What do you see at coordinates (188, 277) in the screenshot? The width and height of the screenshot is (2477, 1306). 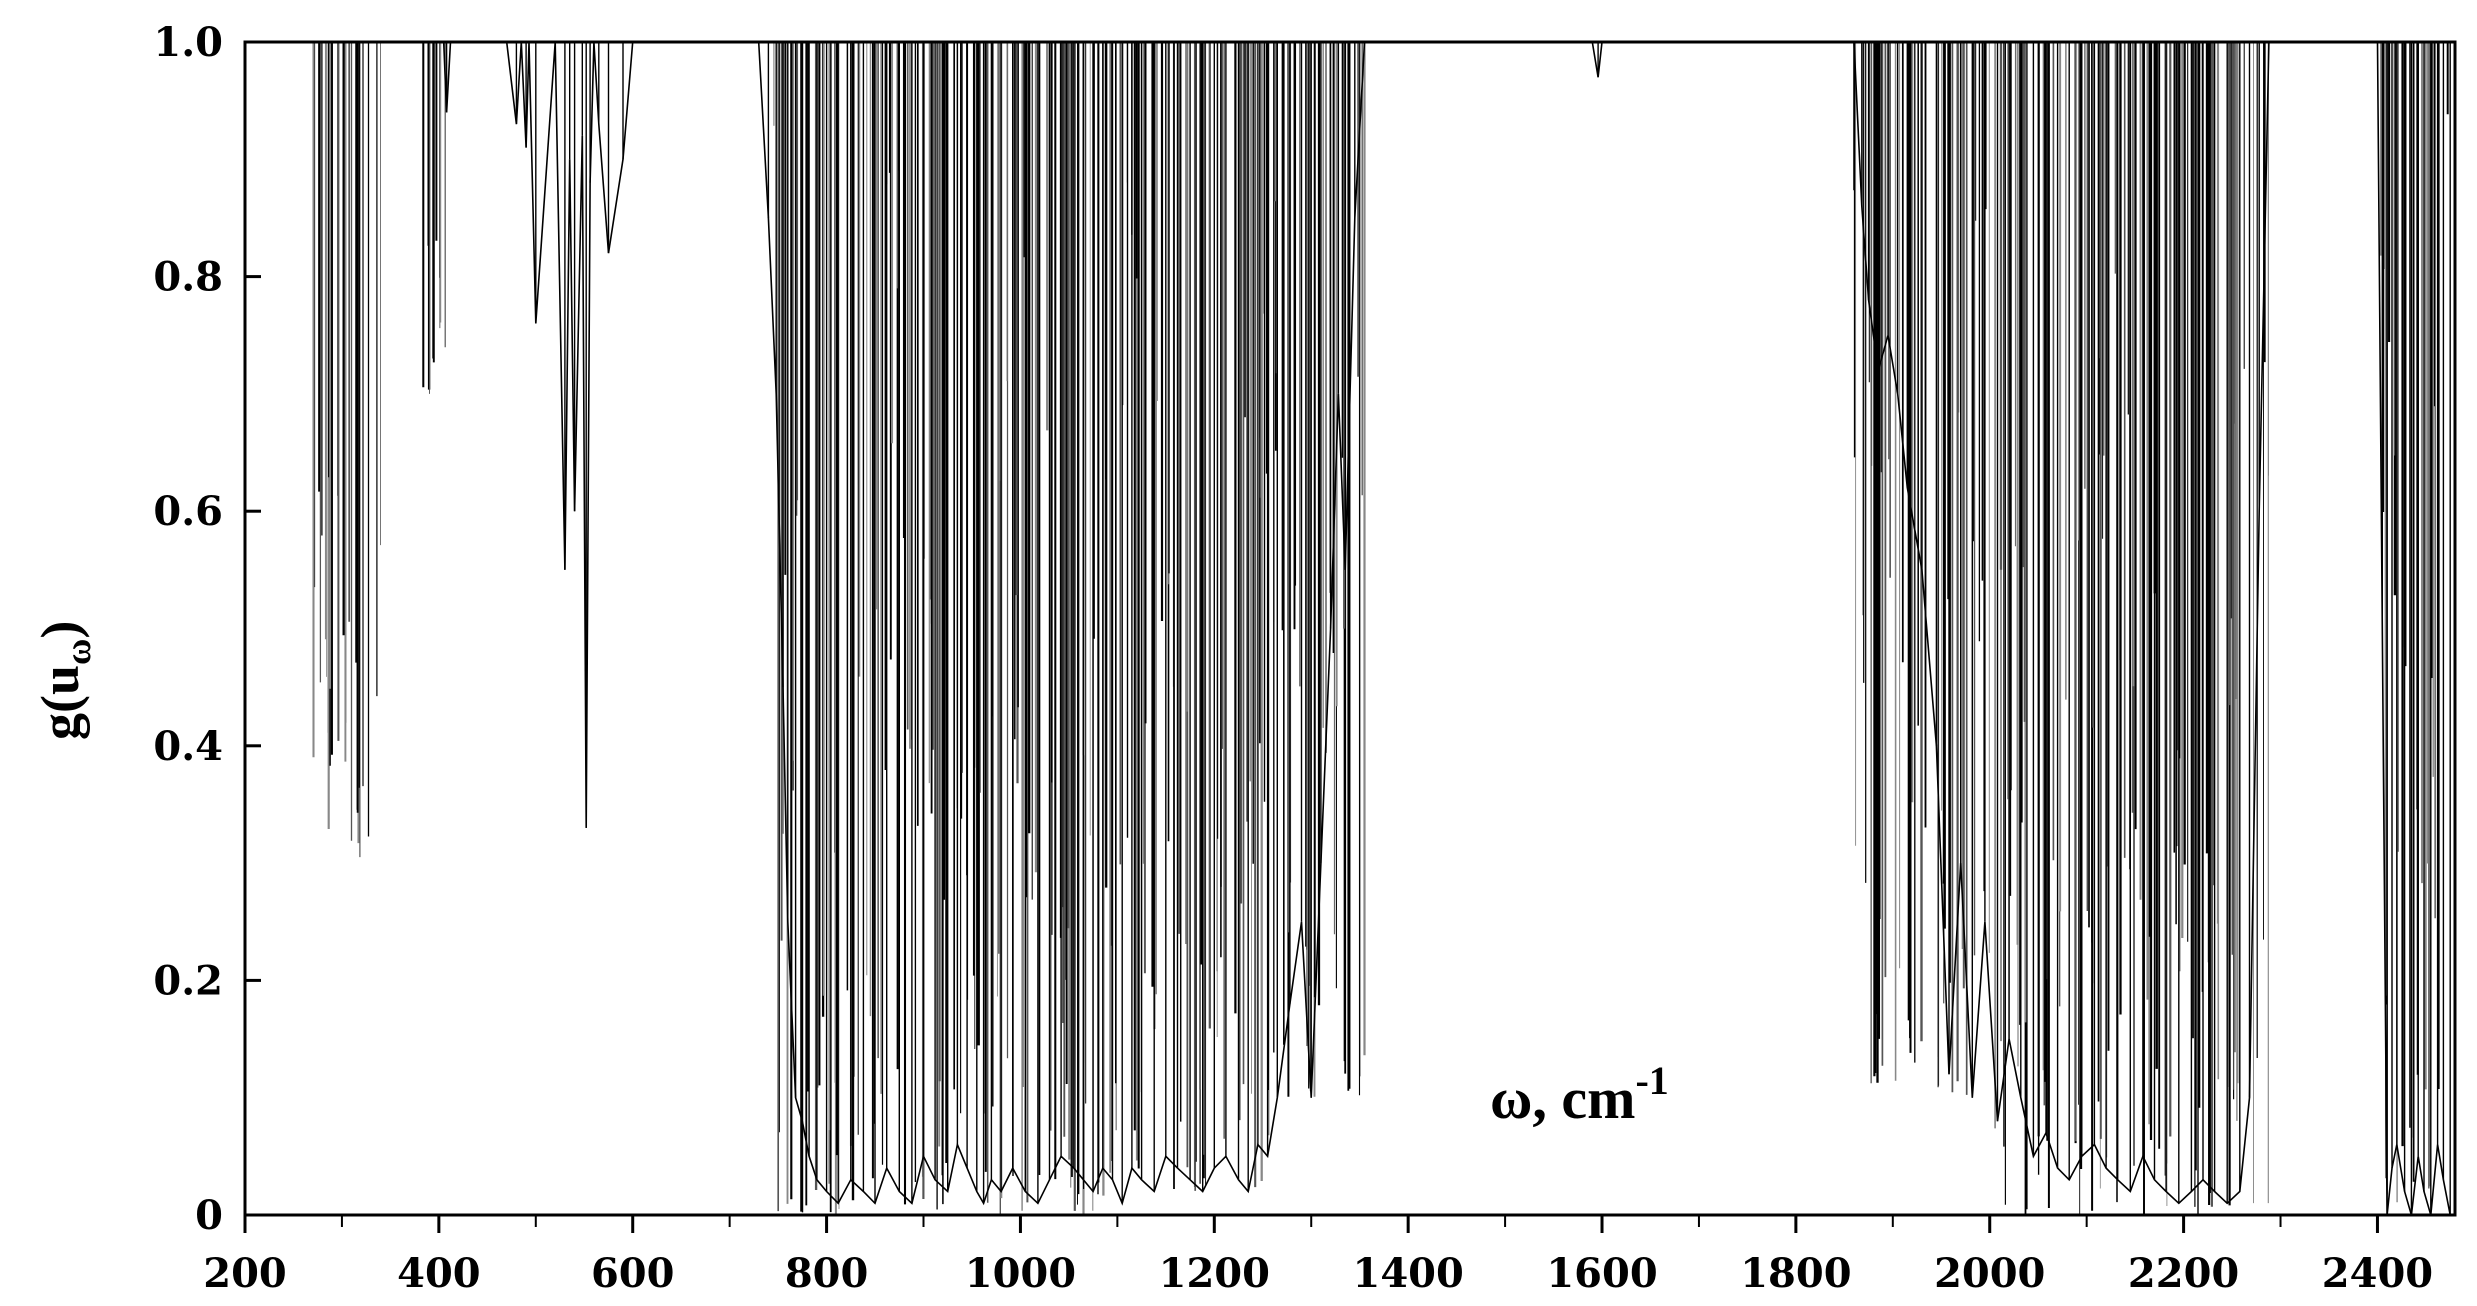 I see `y-tick-label: 0.8` at bounding box center [188, 277].